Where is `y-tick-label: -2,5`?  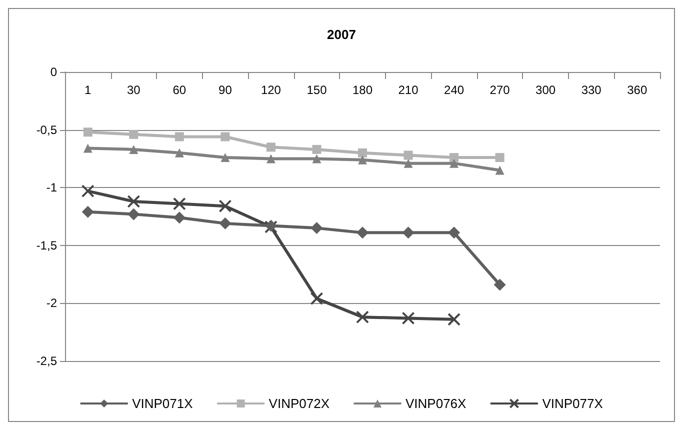
y-tick-label: -2,5 is located at coordinates (47, 361).